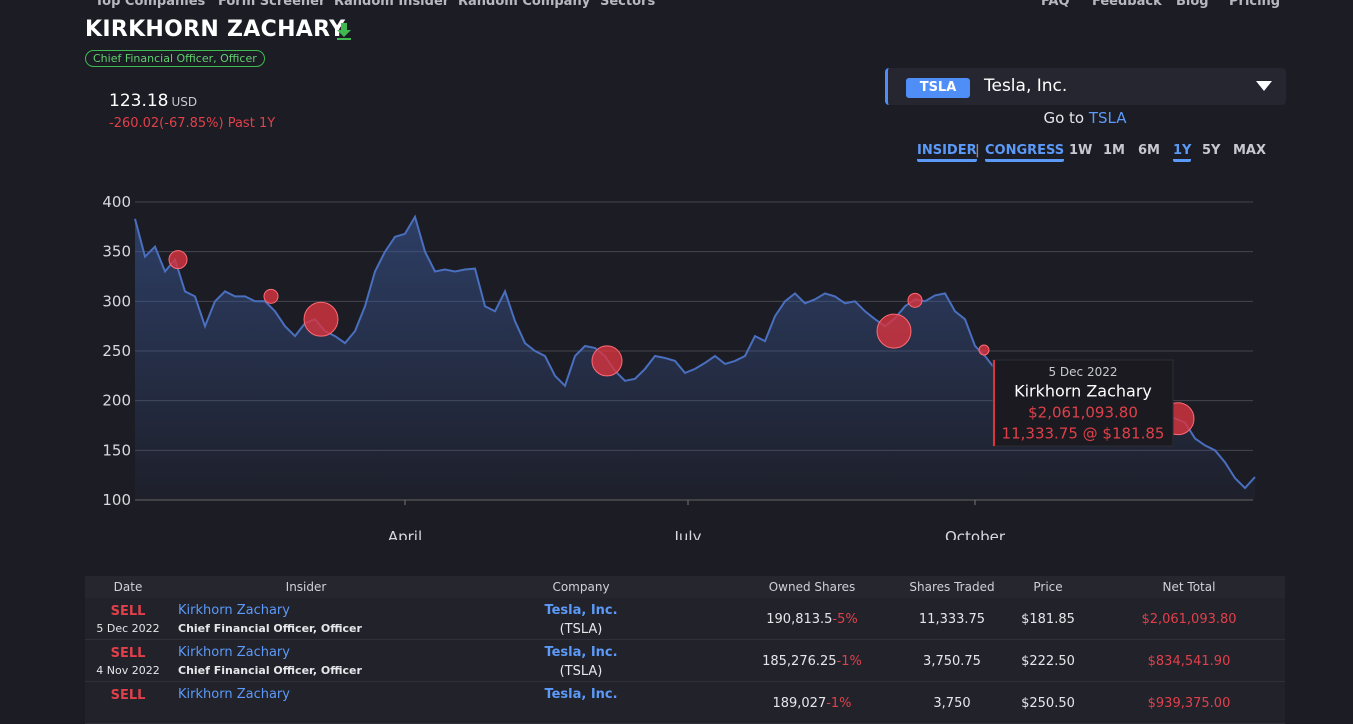 The image size is (1353, 724). What do you see at coordinates (952, 619) in the screenshot?
I see `shares-traded: 11,333.75` at bounding box center [952, 619].